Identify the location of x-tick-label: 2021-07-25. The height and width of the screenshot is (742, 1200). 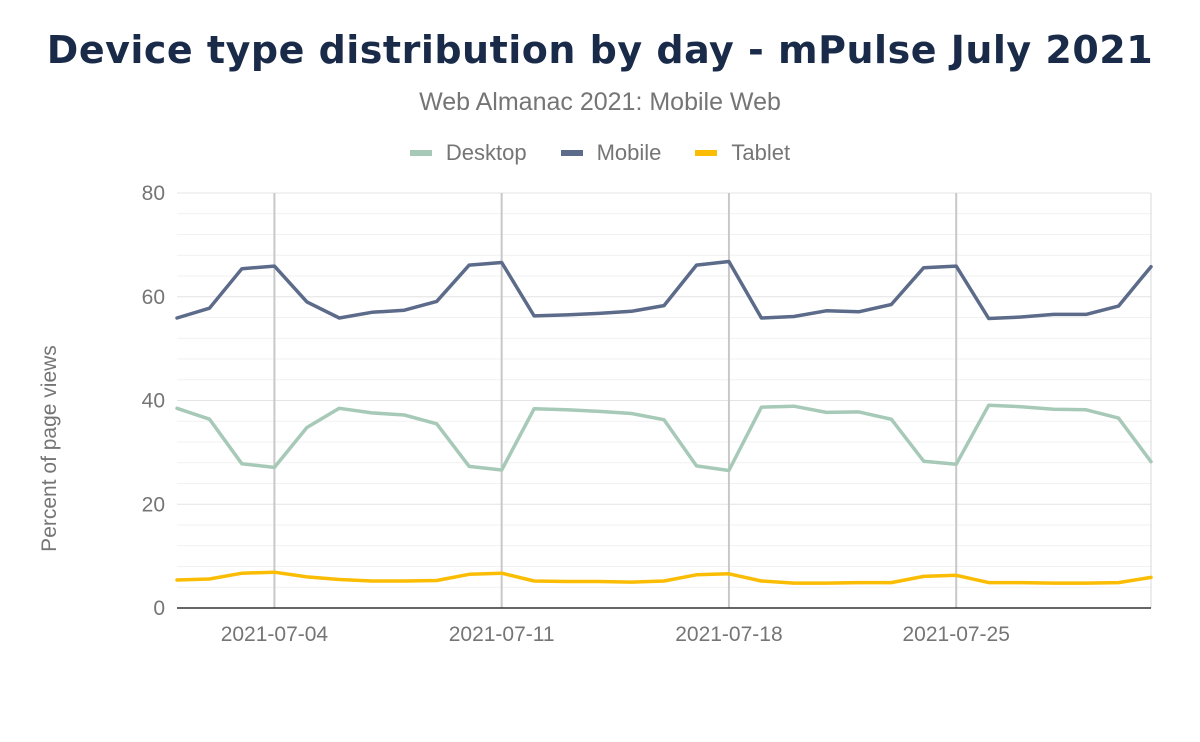
(955, 634).